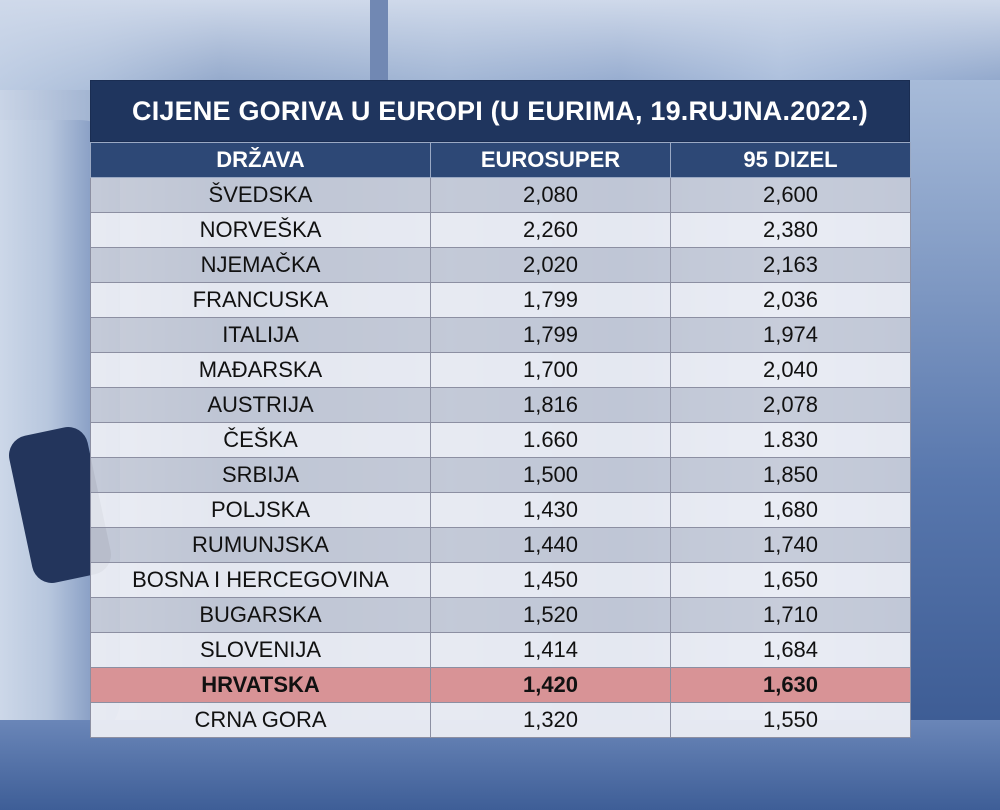  What do you see at coordinates (790, 510) in the screenshot?
I see `cell-dizel: 1,680` at bounding box center [790, 510].